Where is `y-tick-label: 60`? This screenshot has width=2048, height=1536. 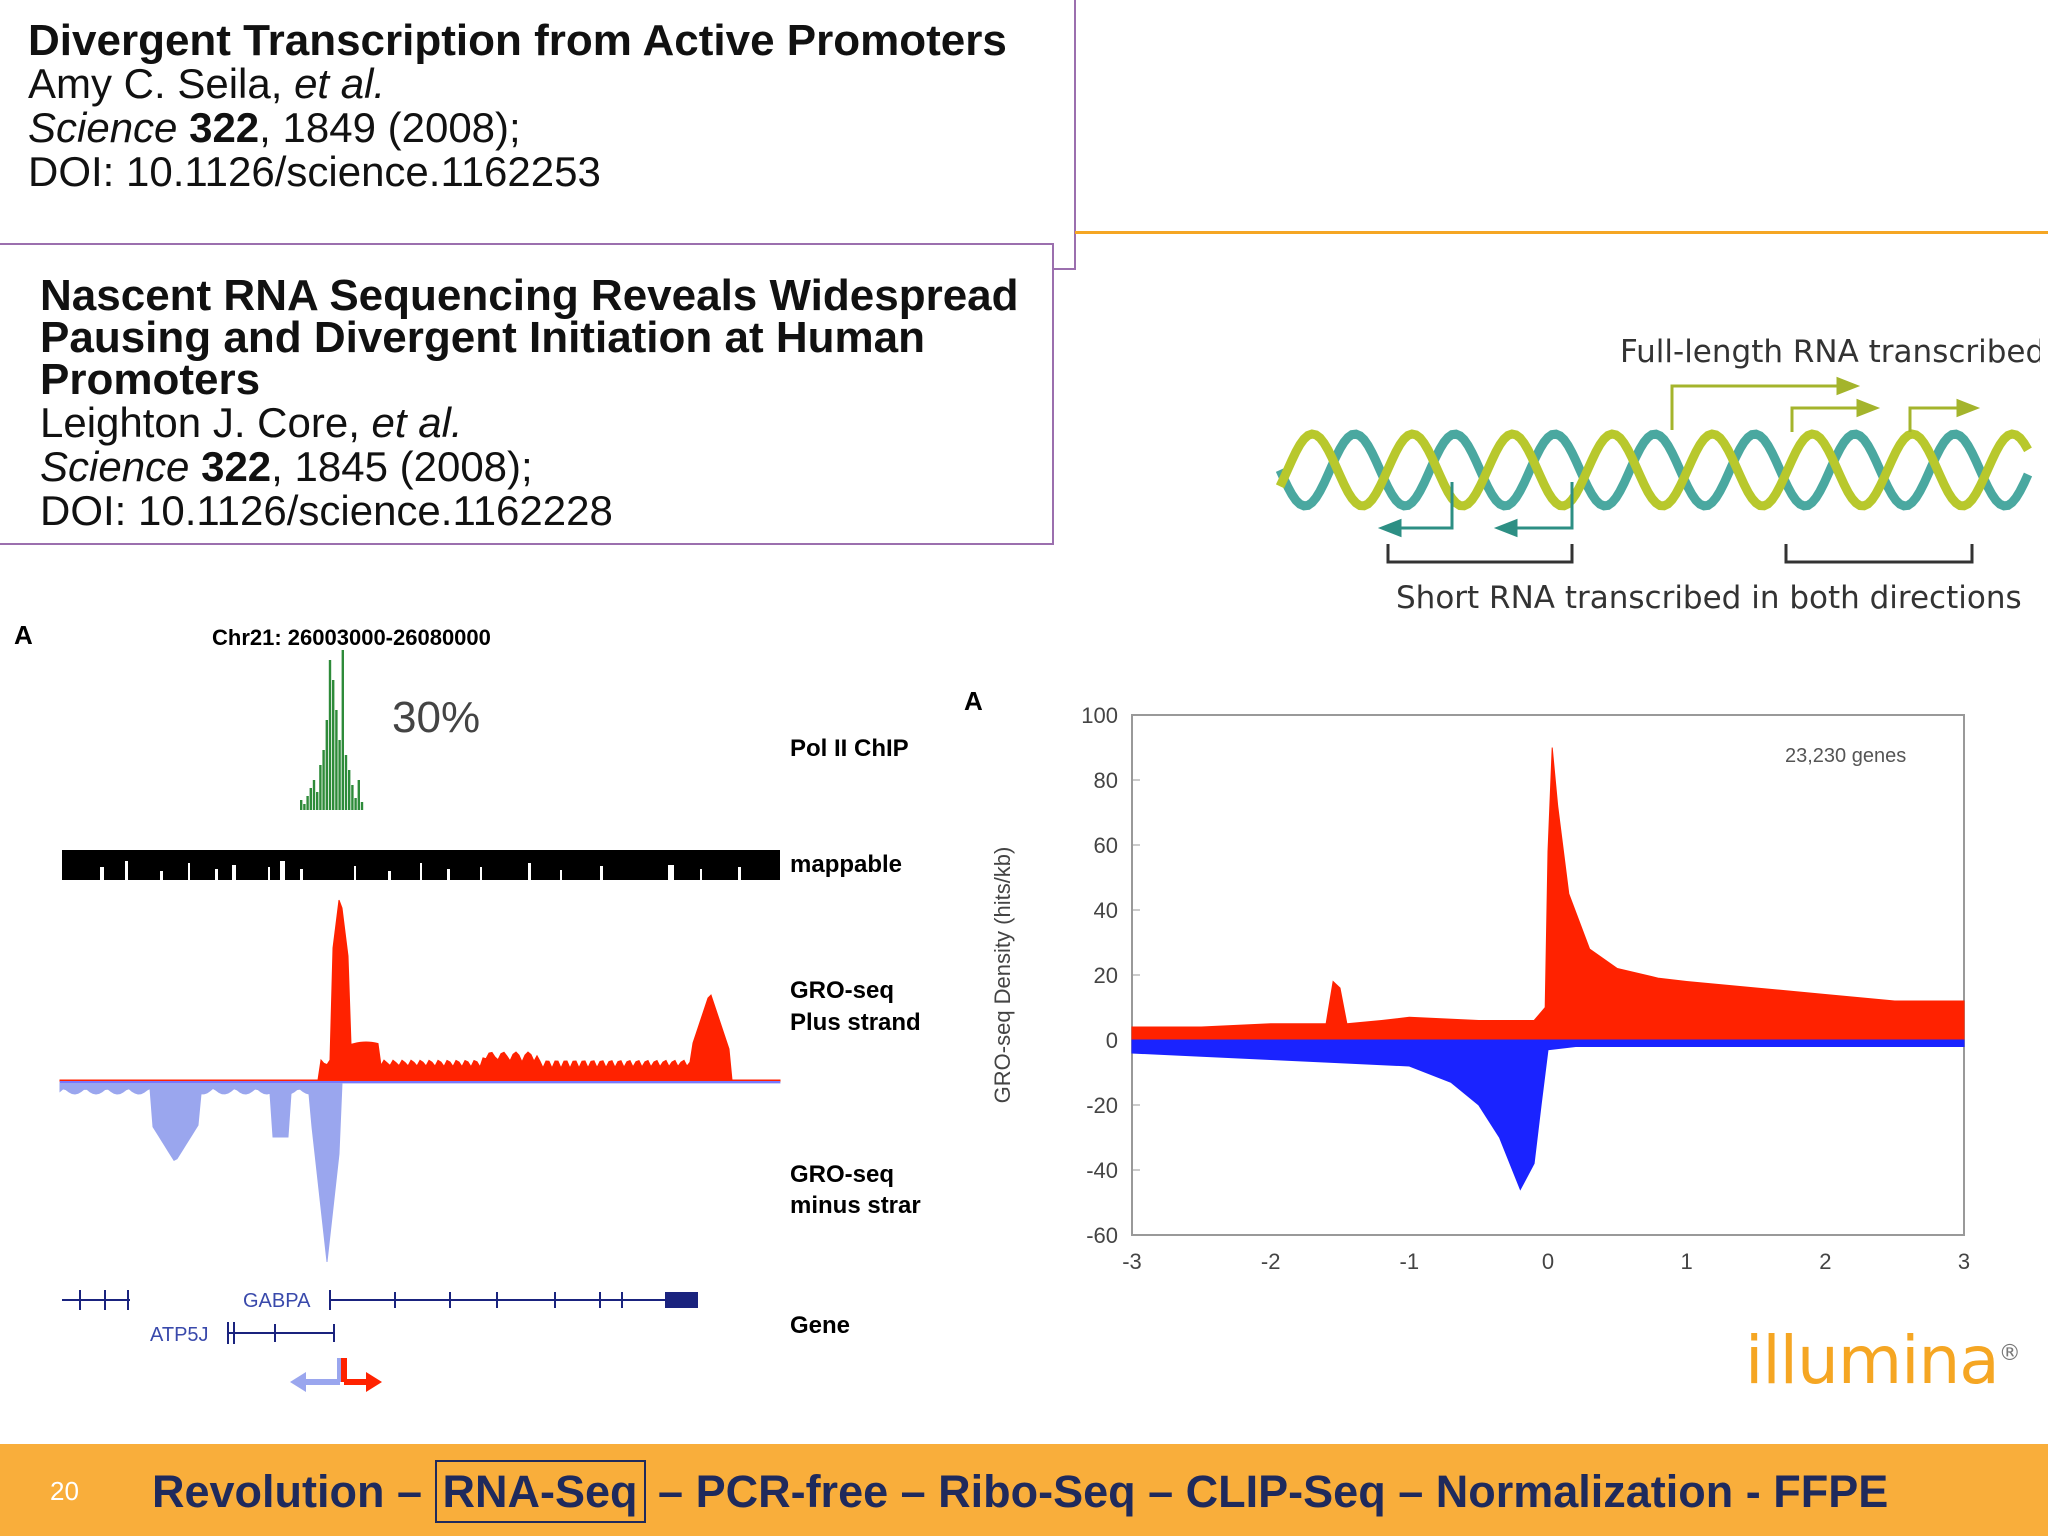 y-tick-label: 60 is located at coordinates (1106, 845).